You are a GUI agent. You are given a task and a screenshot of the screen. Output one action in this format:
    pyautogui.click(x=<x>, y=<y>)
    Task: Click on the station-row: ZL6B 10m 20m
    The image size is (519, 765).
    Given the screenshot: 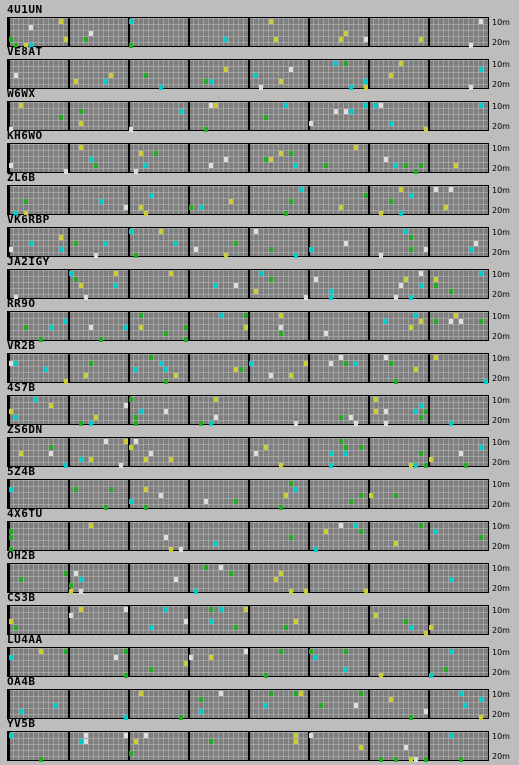 What is the action you would take?
    pyautogui.click(x=259, y=193)
    